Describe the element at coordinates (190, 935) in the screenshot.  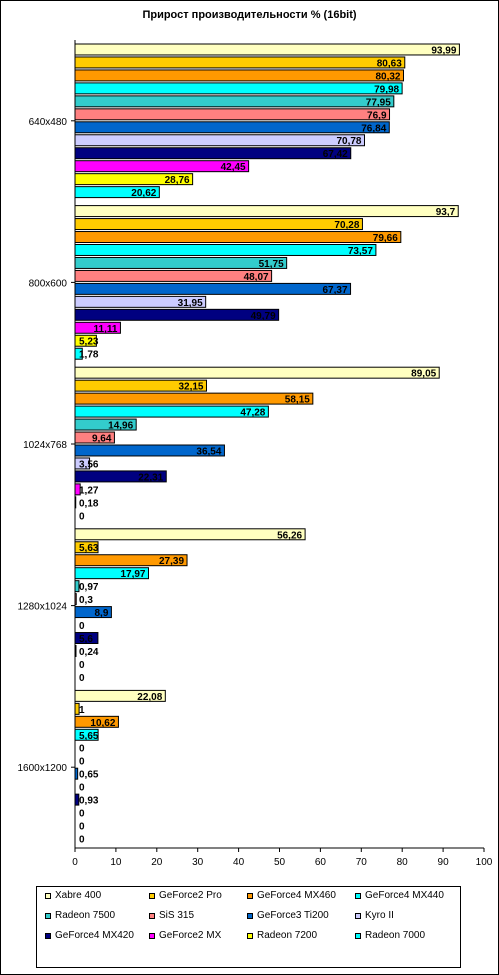
I see `legend-label: GeForce2 MX` at that location.